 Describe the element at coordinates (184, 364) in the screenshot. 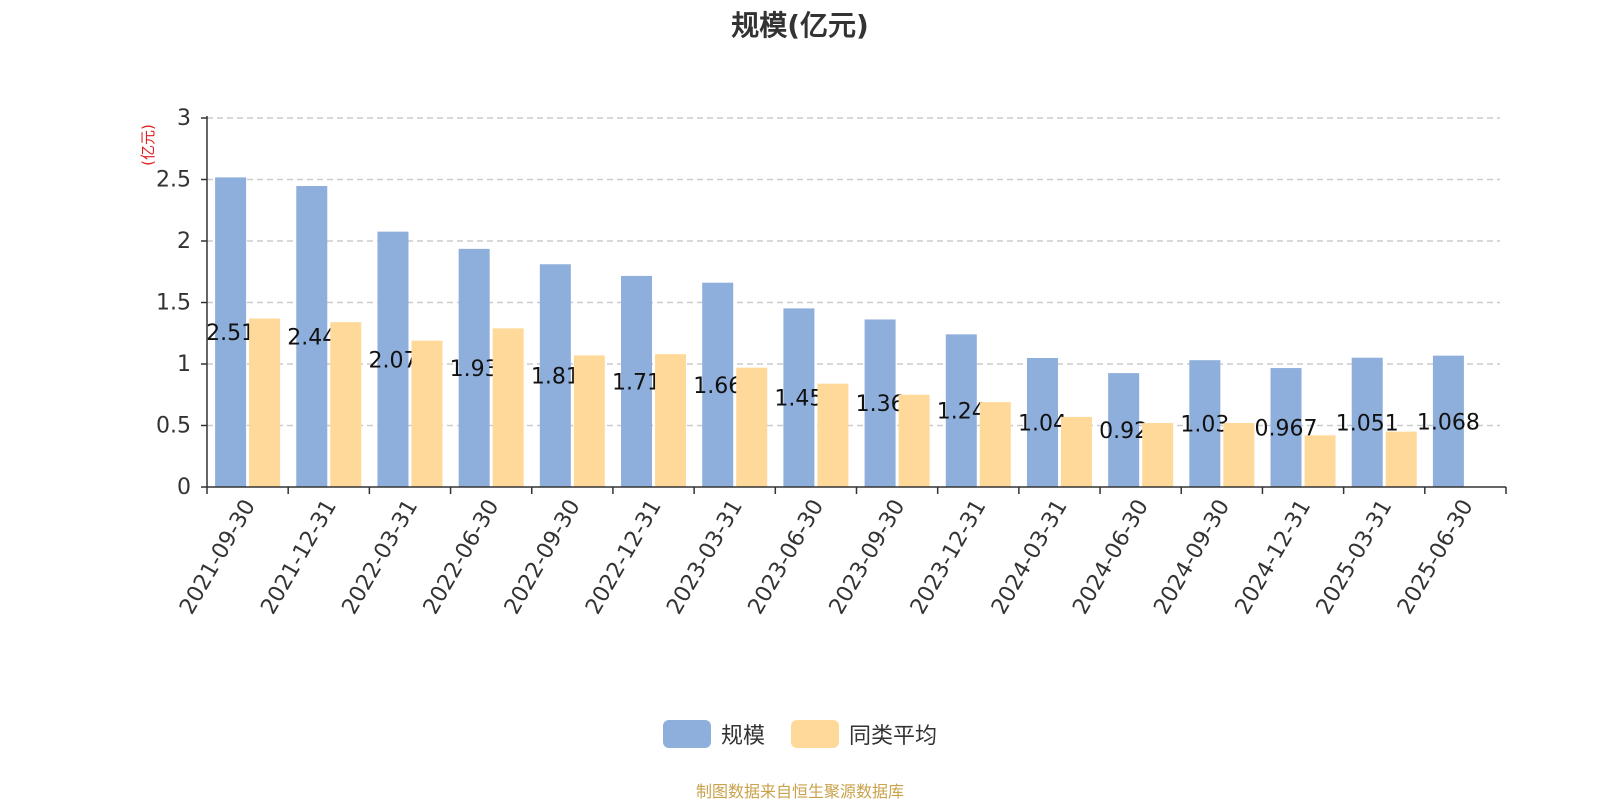

I see `y-tick-label: 1` at that location.